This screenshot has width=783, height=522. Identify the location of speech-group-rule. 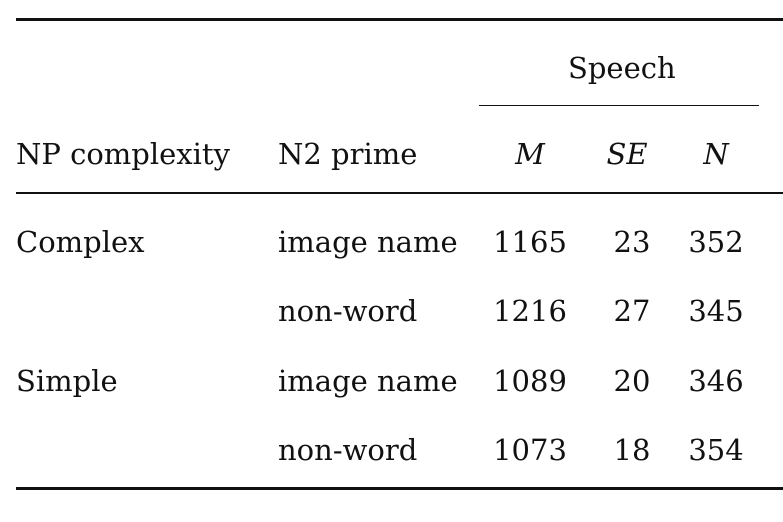
(619, 105).